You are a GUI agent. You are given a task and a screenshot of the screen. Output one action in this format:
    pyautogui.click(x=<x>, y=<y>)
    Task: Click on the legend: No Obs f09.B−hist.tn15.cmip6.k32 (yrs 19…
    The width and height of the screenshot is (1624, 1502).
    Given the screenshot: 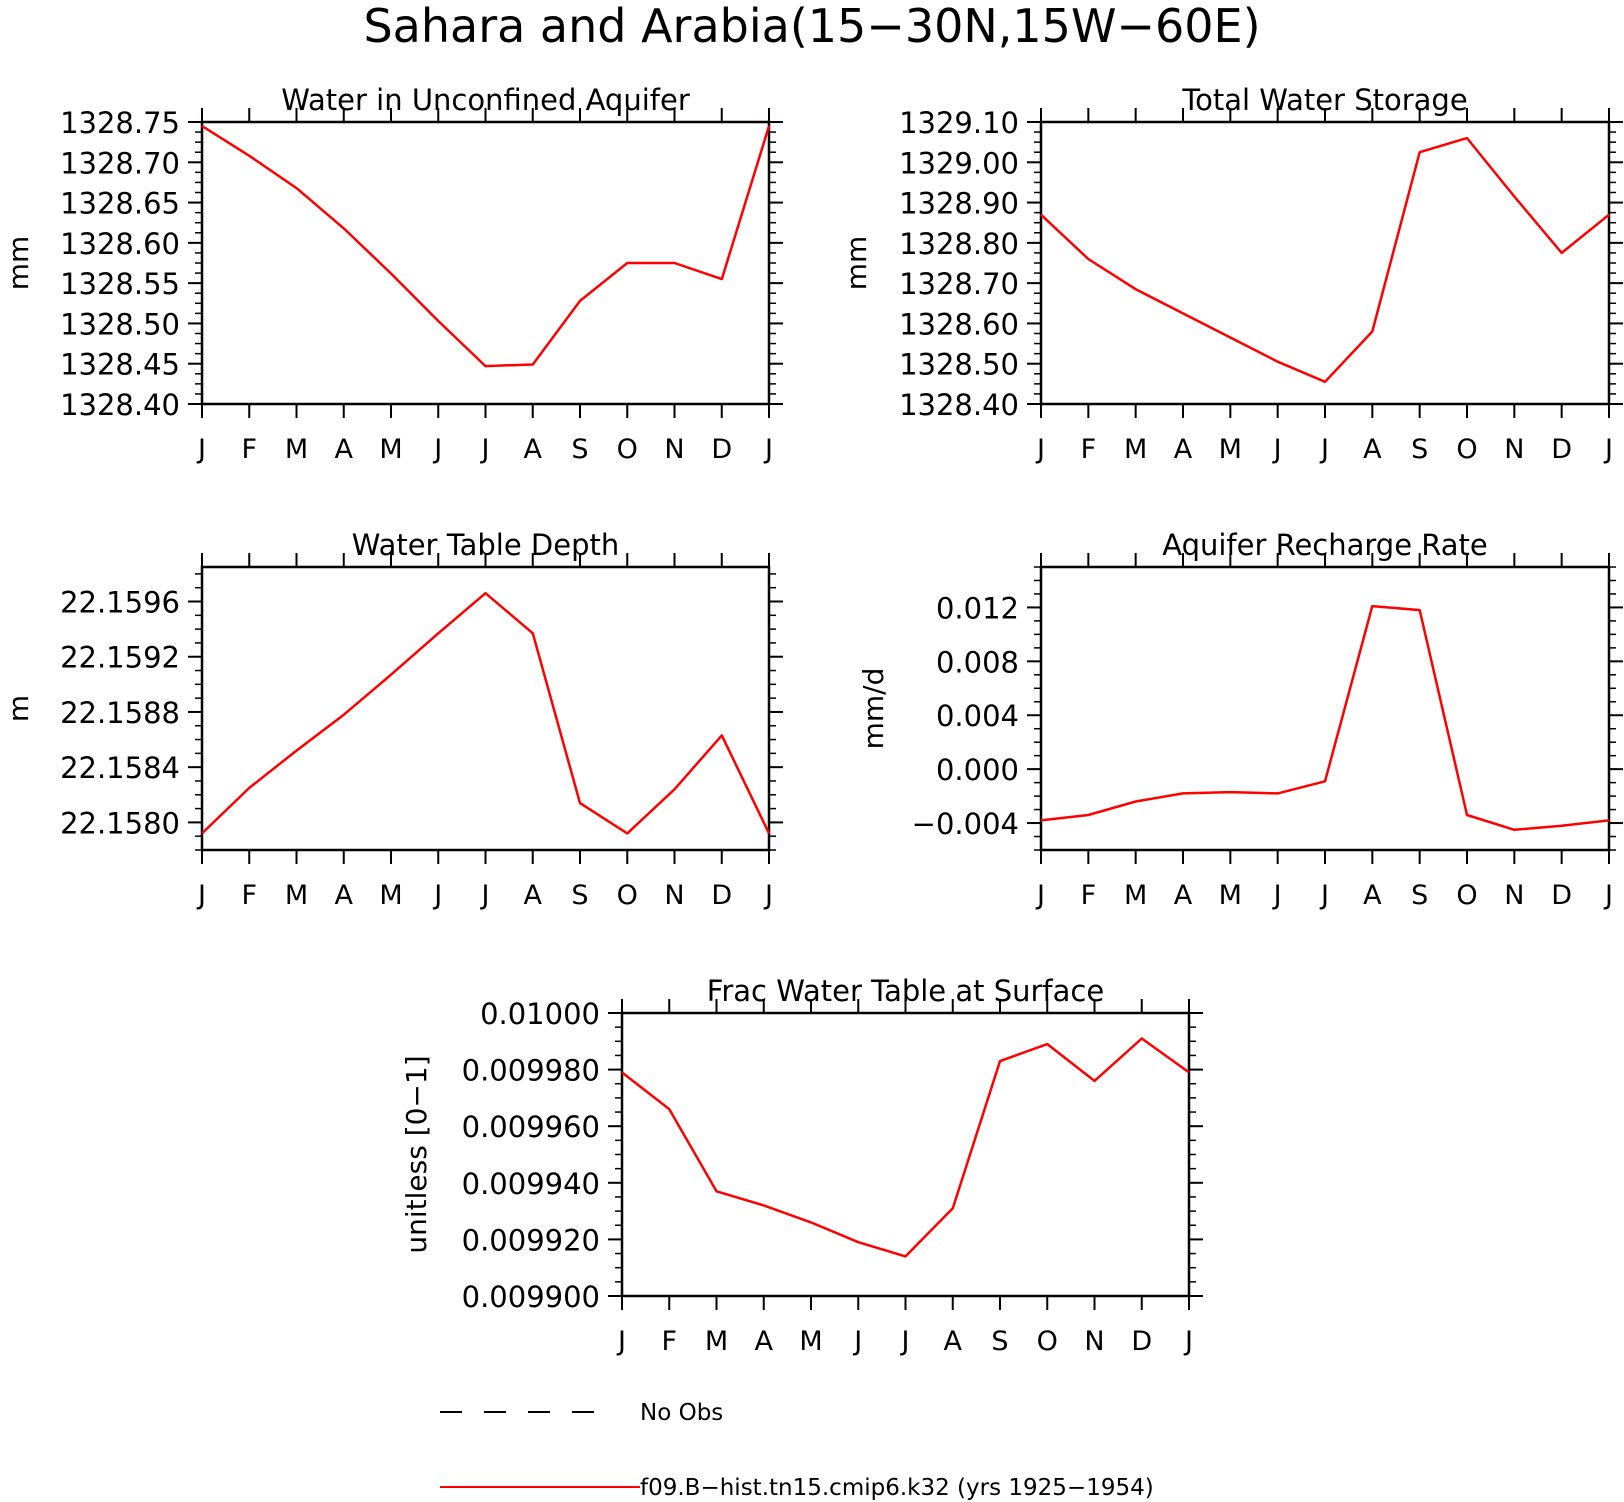 What is the action you would take?
    pyautogui.click(x=797, y=1450)
    